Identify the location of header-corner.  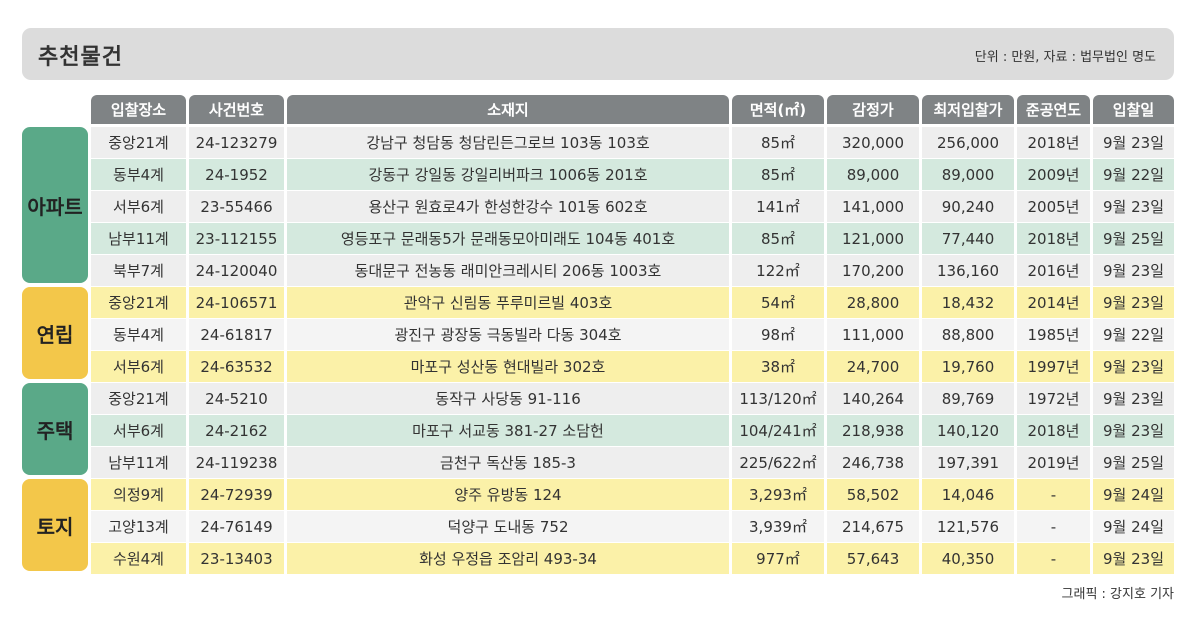
(55, 111).